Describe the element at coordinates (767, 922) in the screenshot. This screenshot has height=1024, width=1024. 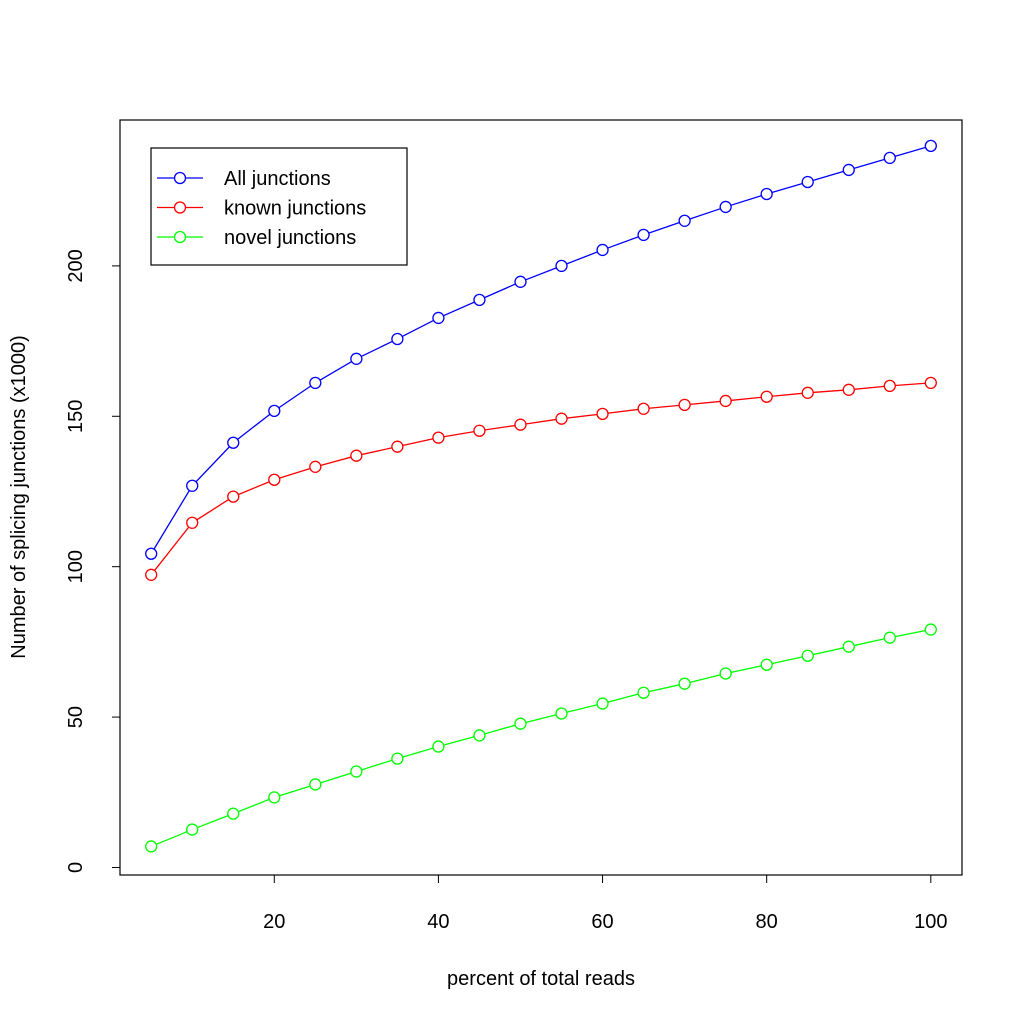
I see `x-tick-label: 80` at that location.